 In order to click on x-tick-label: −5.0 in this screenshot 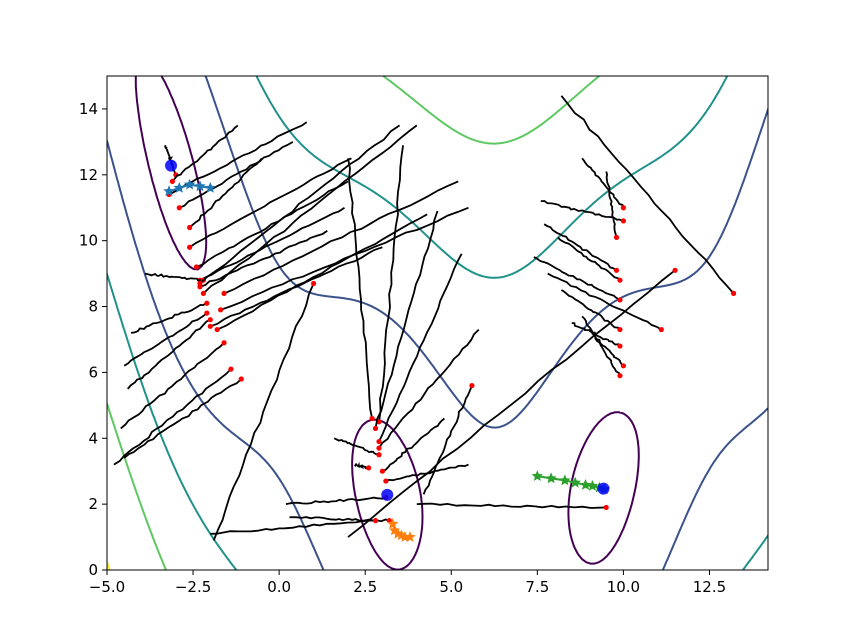, I will do `click(107, 587)`.